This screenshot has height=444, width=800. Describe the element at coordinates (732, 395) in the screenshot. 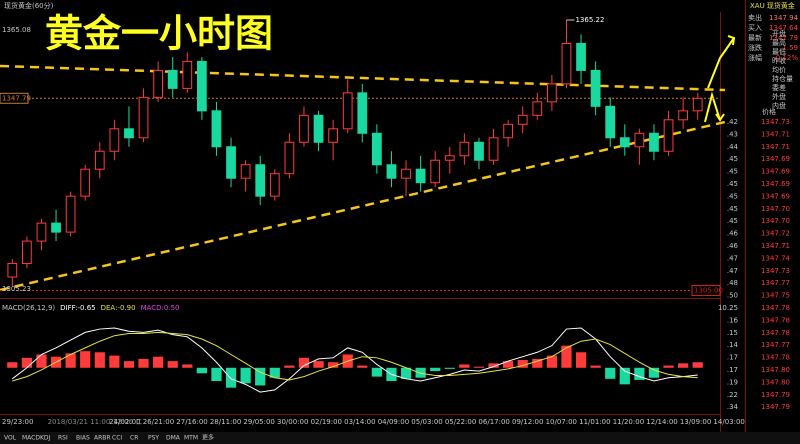

I see `axis-label: .22` at that location.